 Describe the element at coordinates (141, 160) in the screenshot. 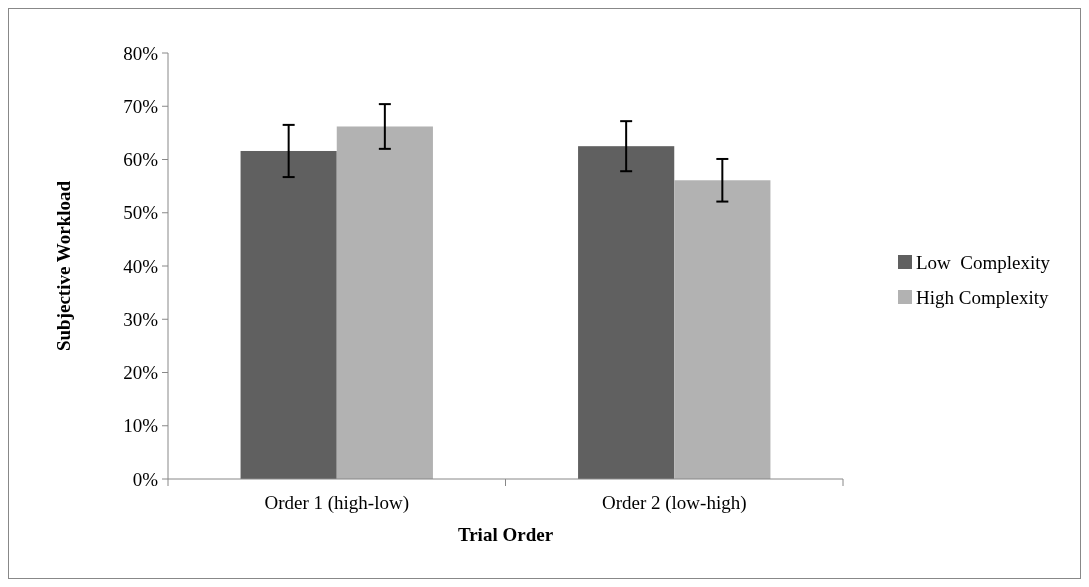

I see `y-tick-label: 60%` at that location.